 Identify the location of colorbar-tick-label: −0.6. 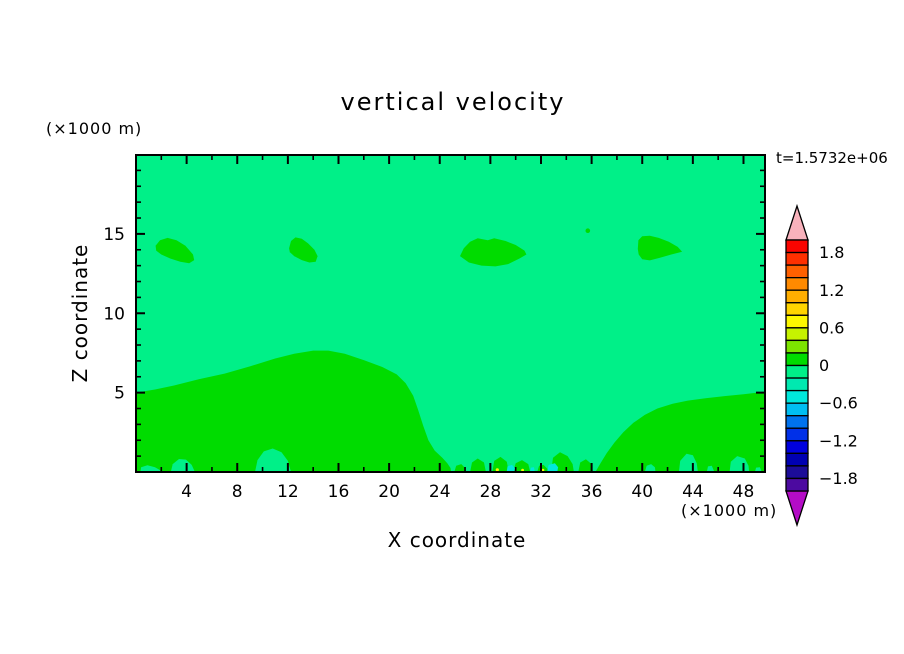
(838, 403).